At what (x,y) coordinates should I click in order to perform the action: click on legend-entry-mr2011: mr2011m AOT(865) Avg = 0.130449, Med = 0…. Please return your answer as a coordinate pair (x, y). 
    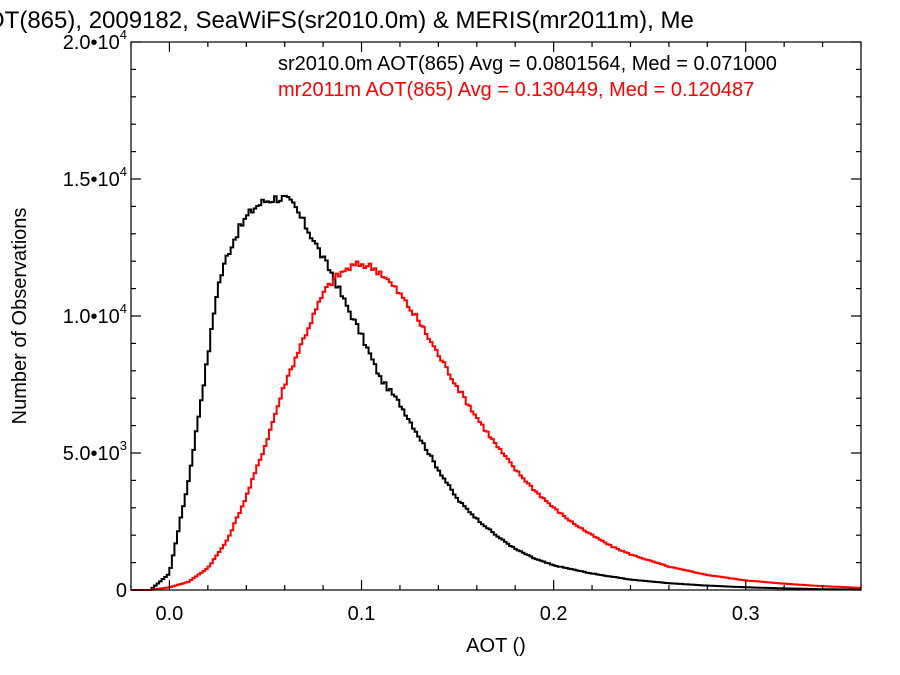
    Looking at the image, I should click on (516, 90).